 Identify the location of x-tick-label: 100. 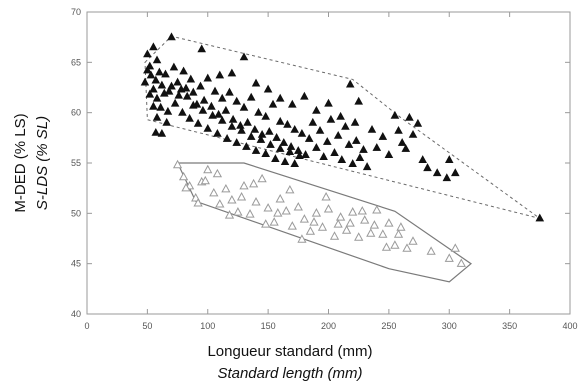
(207, 326).